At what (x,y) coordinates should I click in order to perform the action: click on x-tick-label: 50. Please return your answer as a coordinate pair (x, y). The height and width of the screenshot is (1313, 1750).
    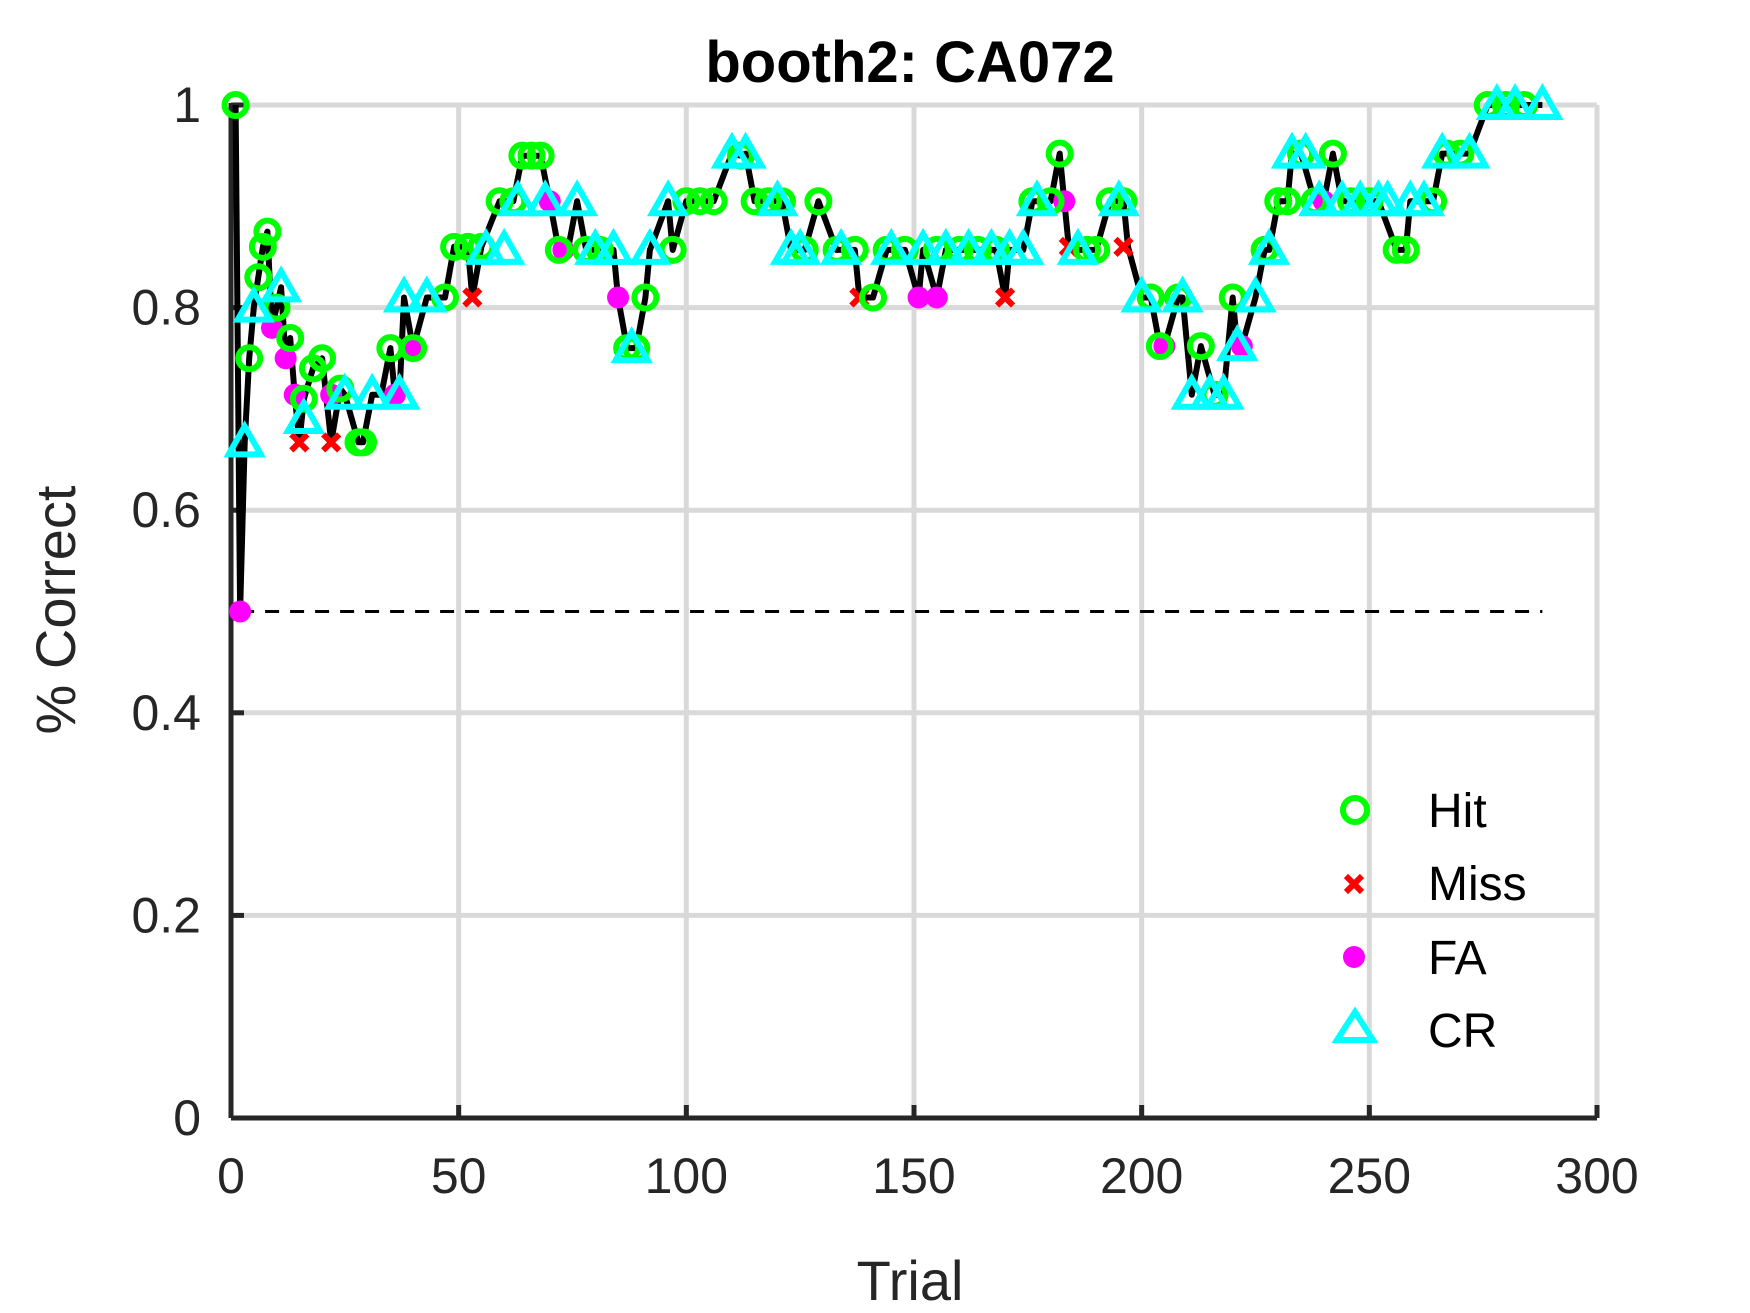
    Looking at the image, I should click on (459, 1176).